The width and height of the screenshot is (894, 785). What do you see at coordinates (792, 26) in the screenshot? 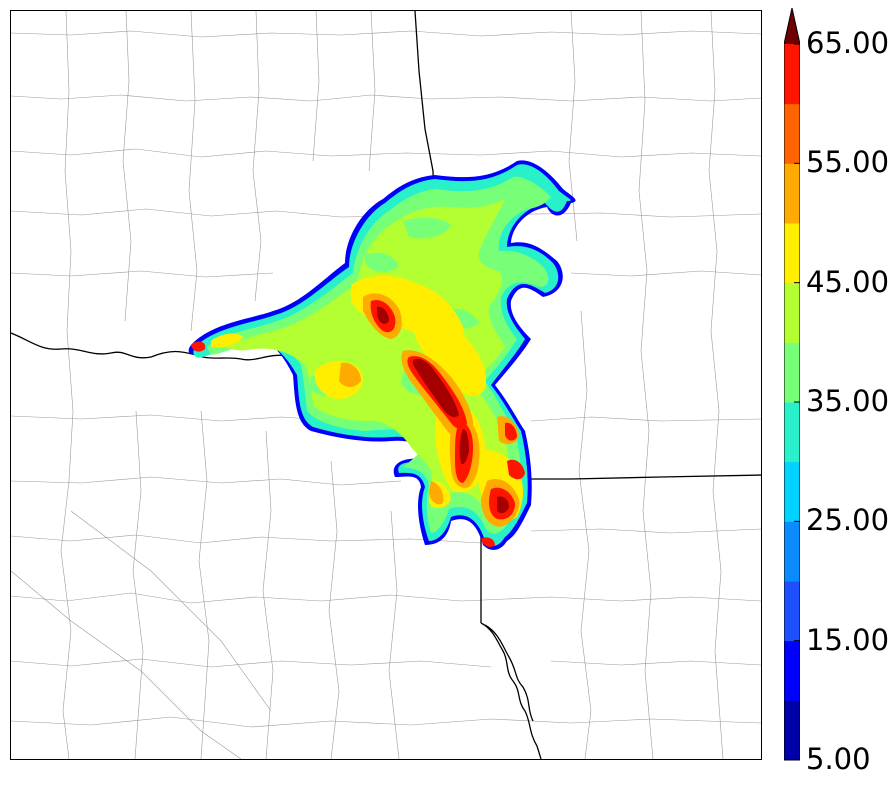
I see `colorbar-extend-arrow` at bounding box center [792, 26].